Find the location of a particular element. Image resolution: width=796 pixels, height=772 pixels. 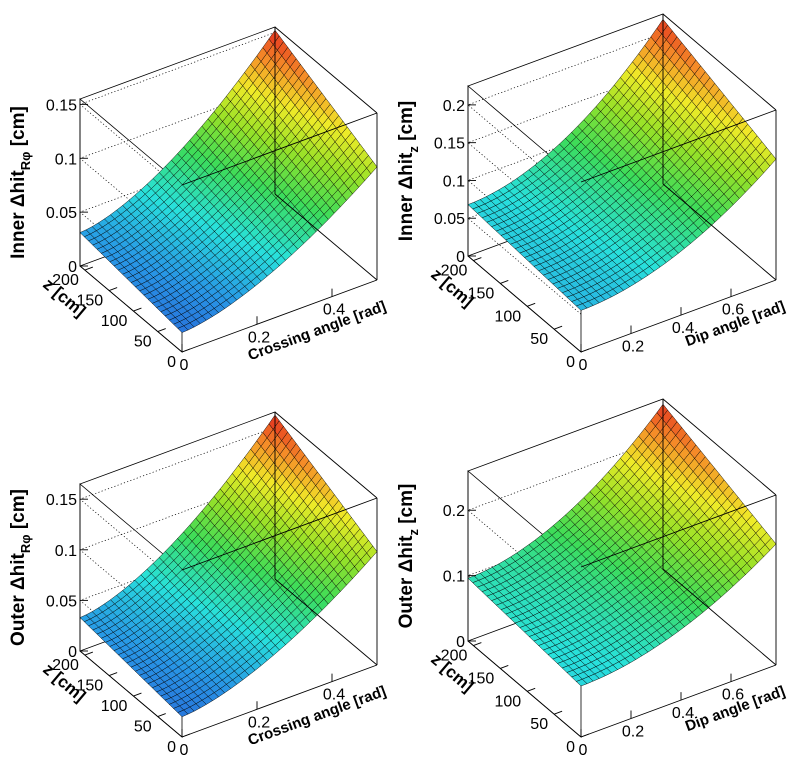

z-axis-title: Outer ΔhitRφ [cm] is located at coordinates (20, 567).